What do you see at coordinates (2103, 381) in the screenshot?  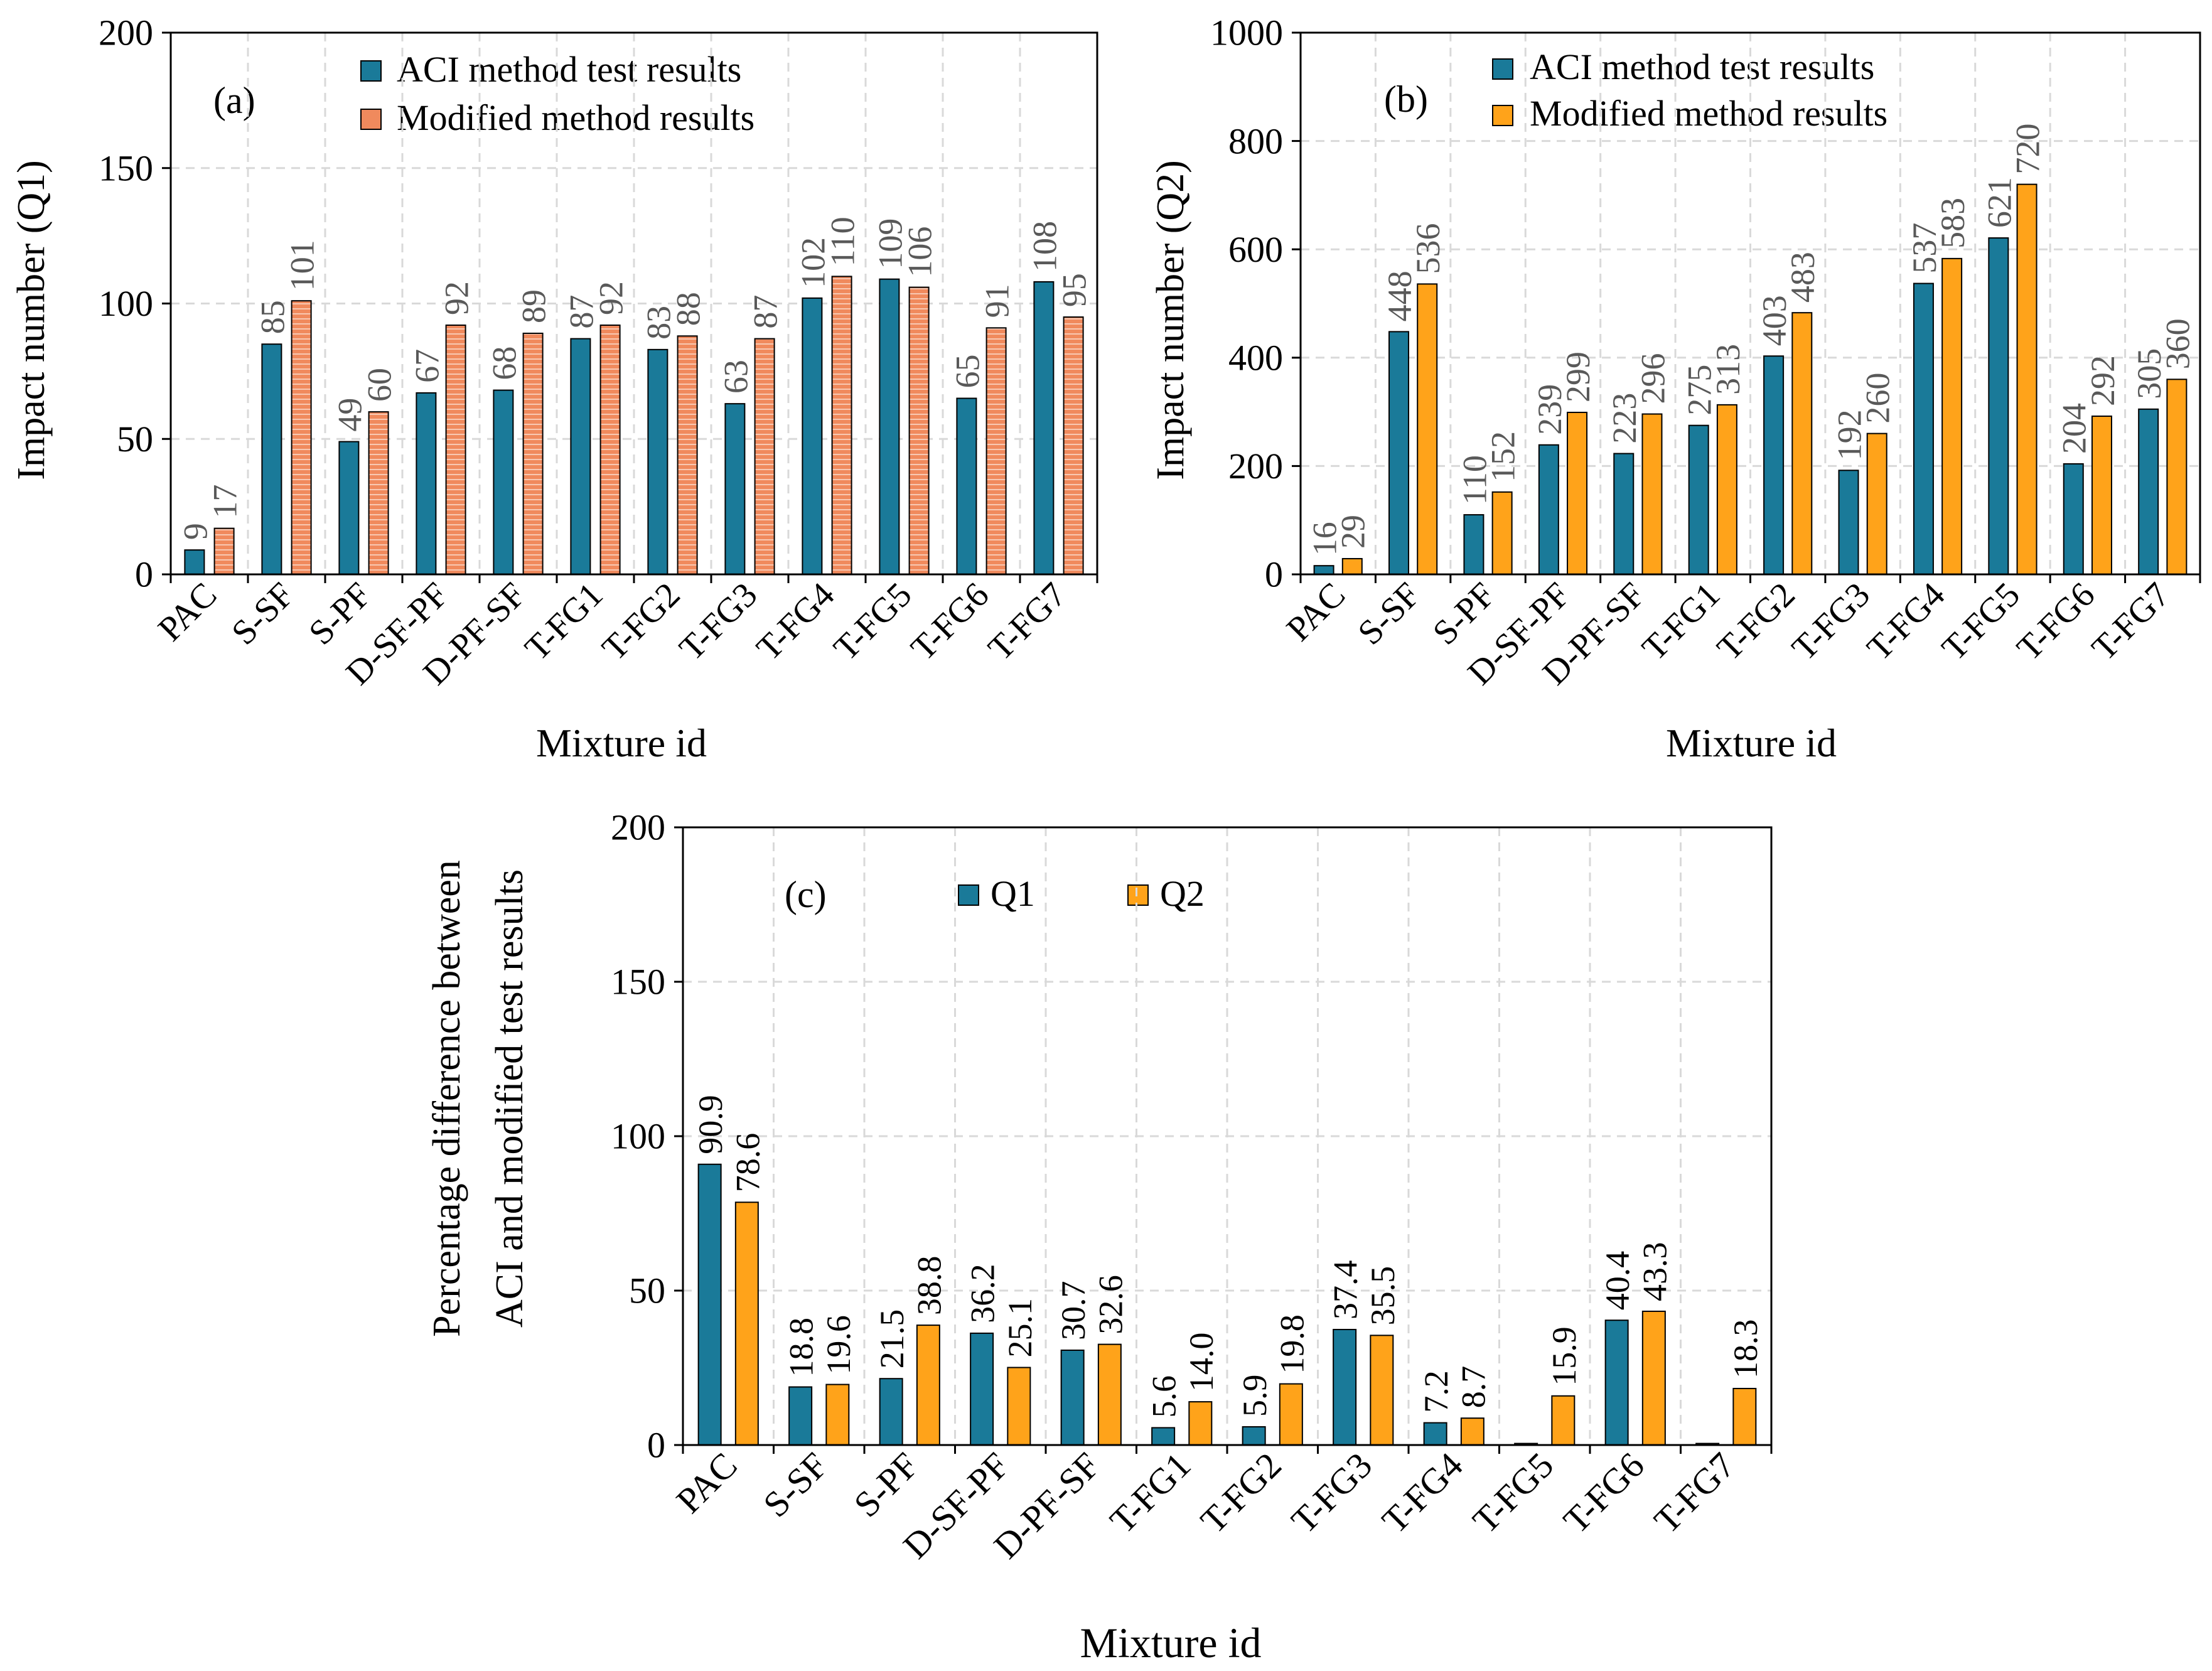 I see `panel-b-value-label: 292` at bounding box center [2103, 381].